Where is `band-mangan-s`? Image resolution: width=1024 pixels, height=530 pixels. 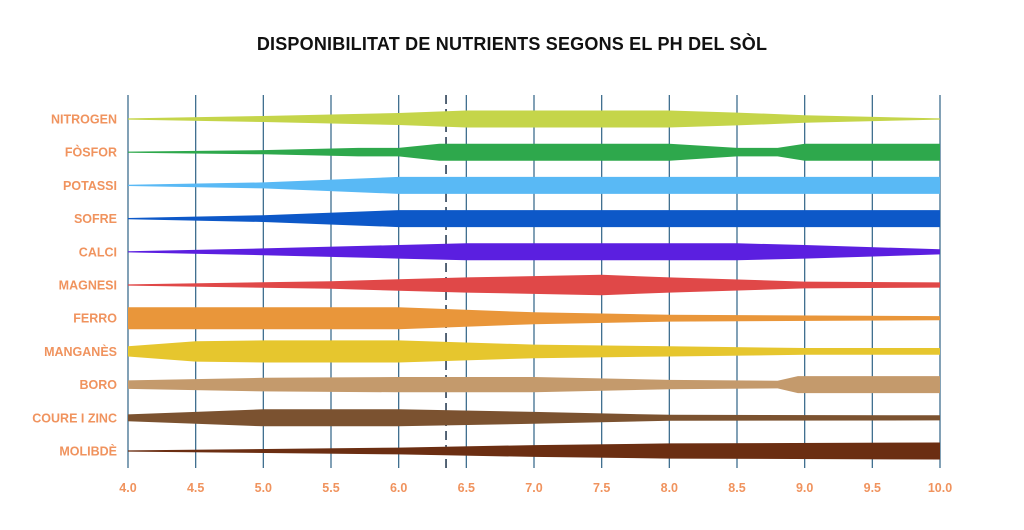 band-mangan-s is located at coordinates (534, 351).